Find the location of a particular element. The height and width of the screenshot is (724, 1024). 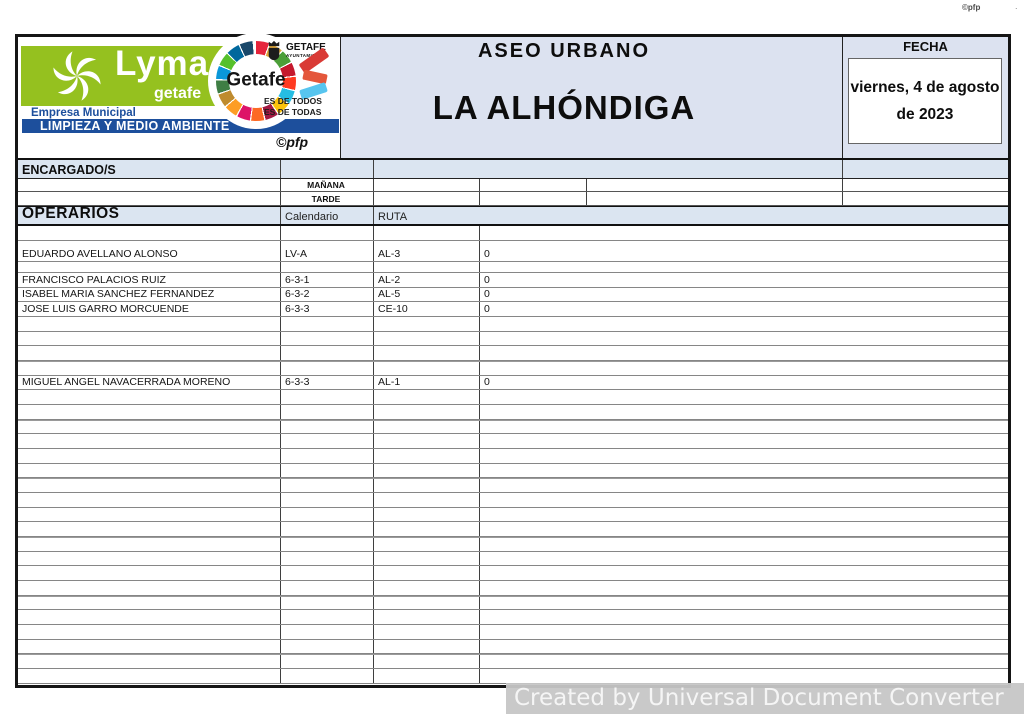

fecha-cell: FECHA viernes, 4 de agosto de 2023 is located at coordinates (925, 97).